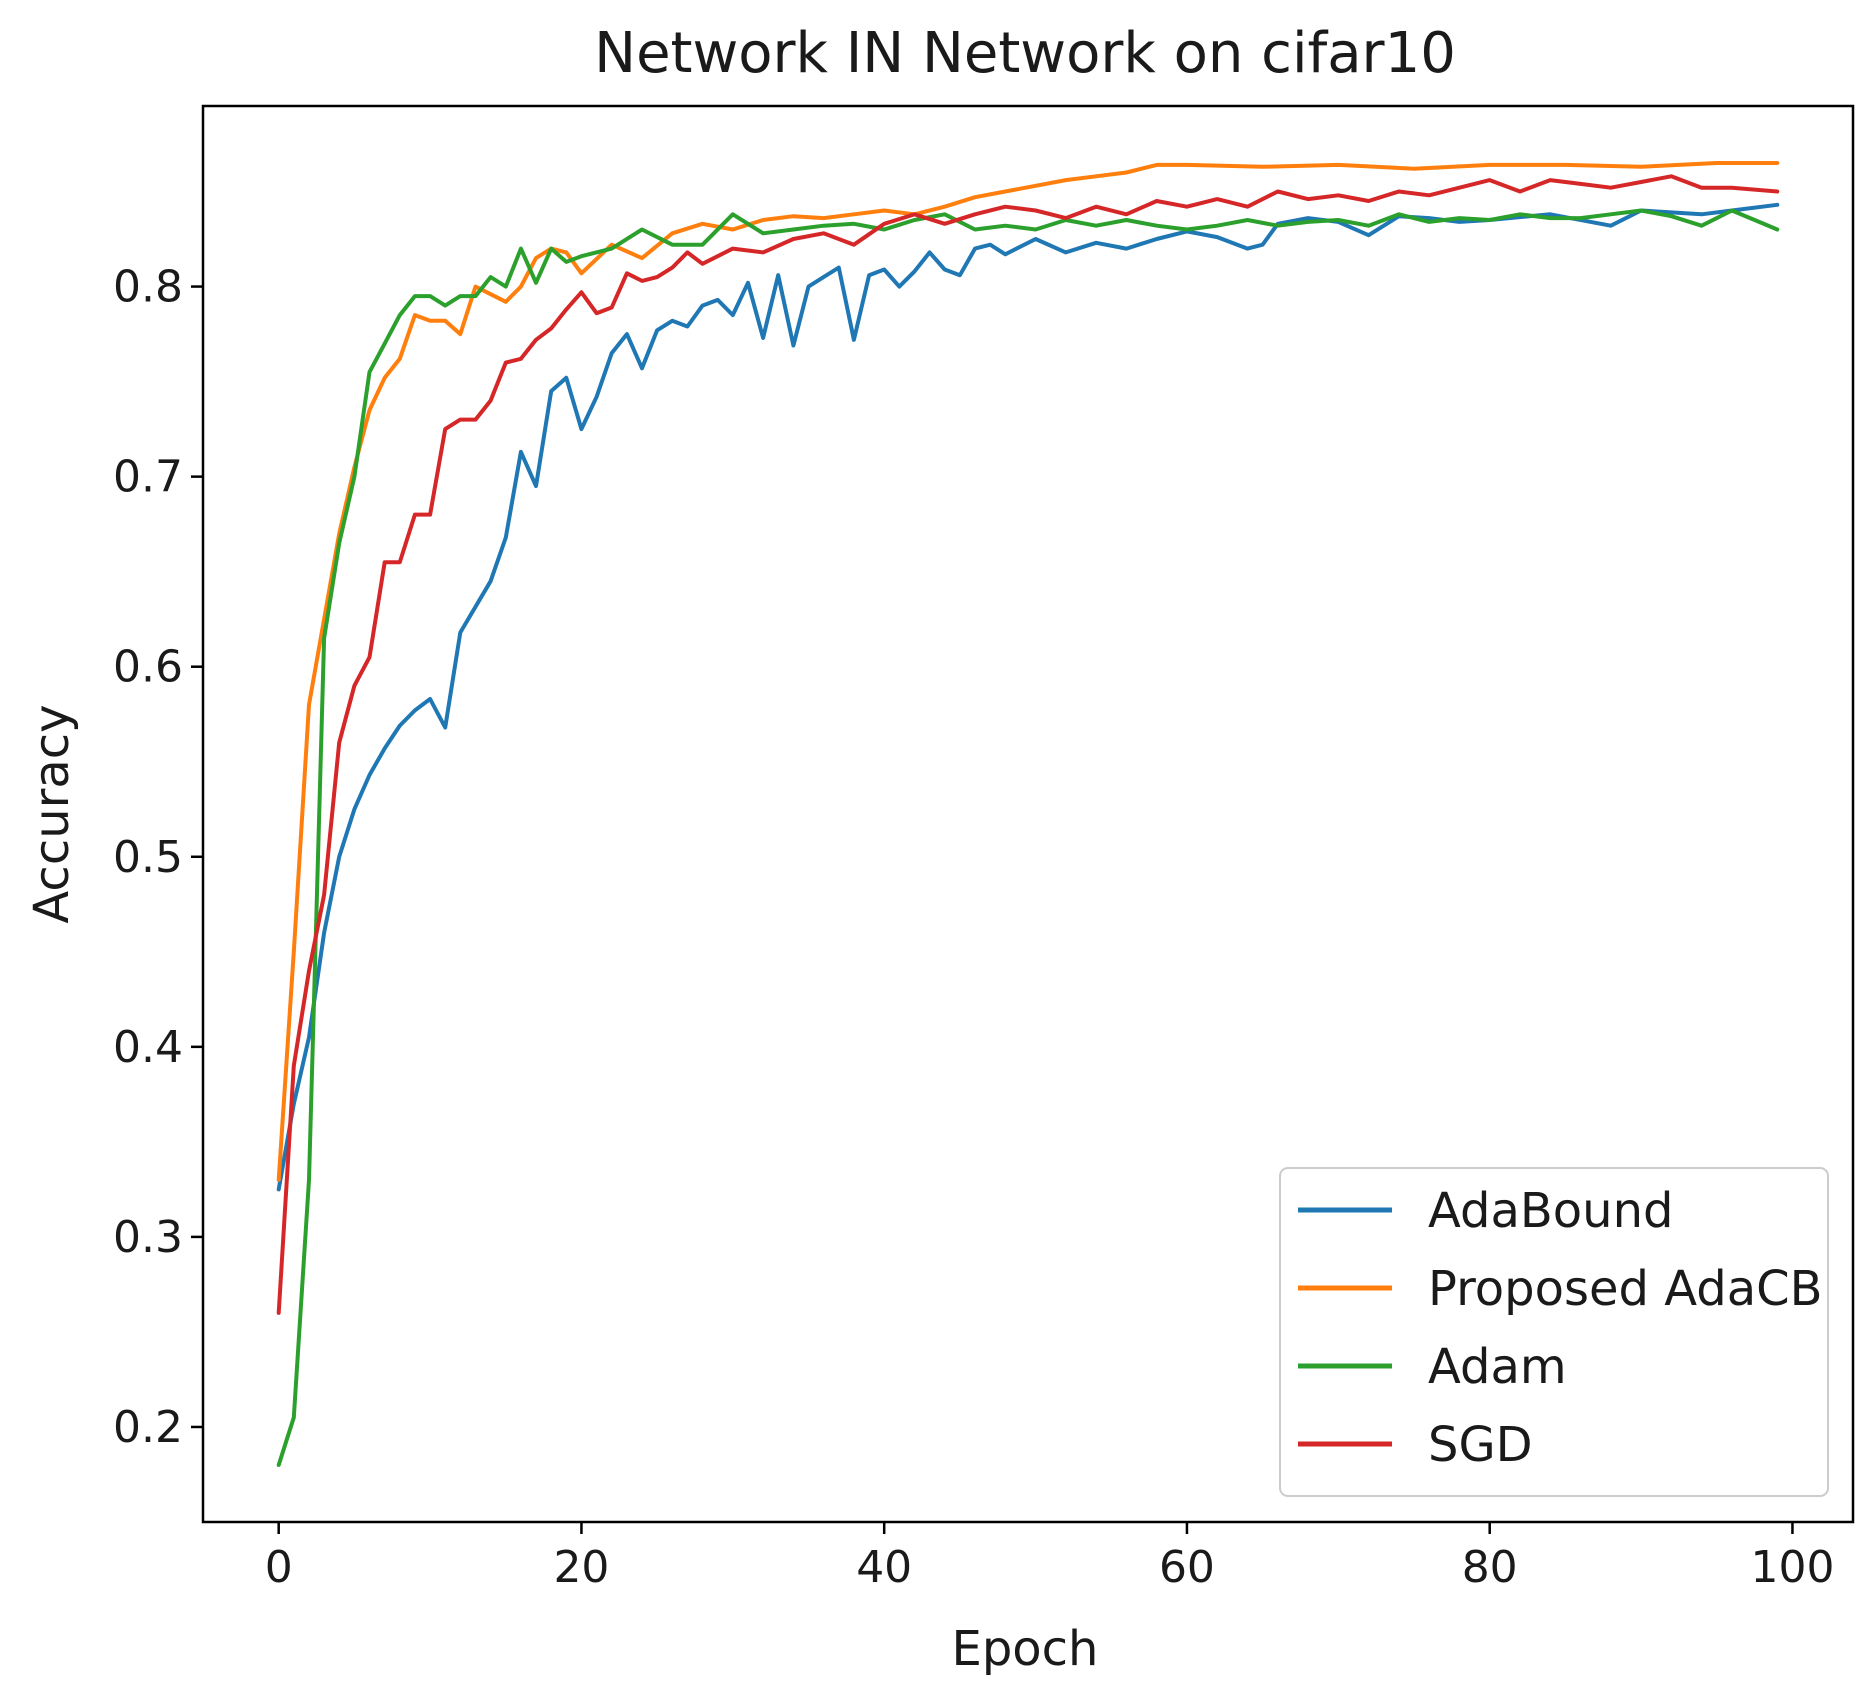  Describe the element at coordinates (1490, 1567) in the screenshot. I see `x-tick-label: 80` at that location.